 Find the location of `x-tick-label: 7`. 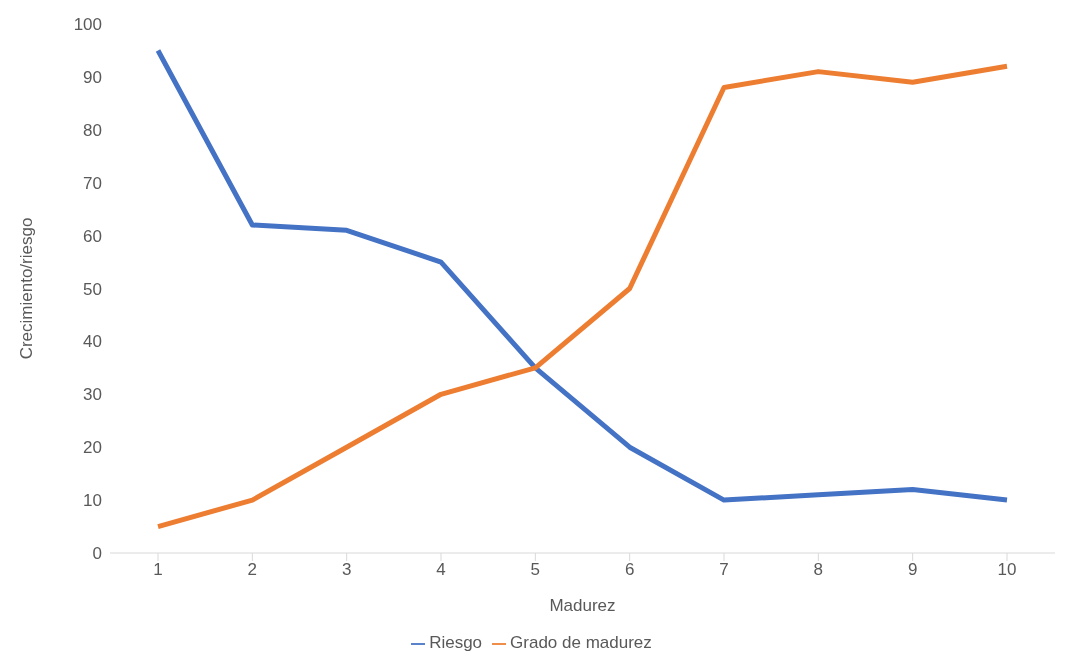

x-tick-label: 7 is located at coordinates (724, 570).